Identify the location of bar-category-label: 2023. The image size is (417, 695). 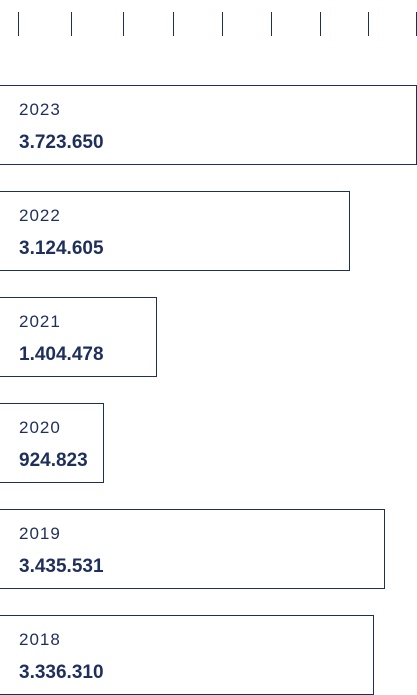
(40, 109).